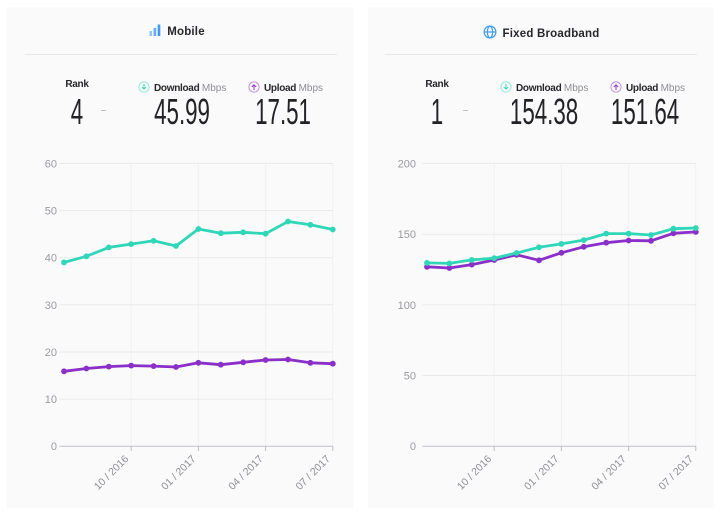 The image size is (720, 517). What do you see at coordinates (51, 306) in the screenshot?
I see `svg-text: 30` at bounding box center [51, 306].